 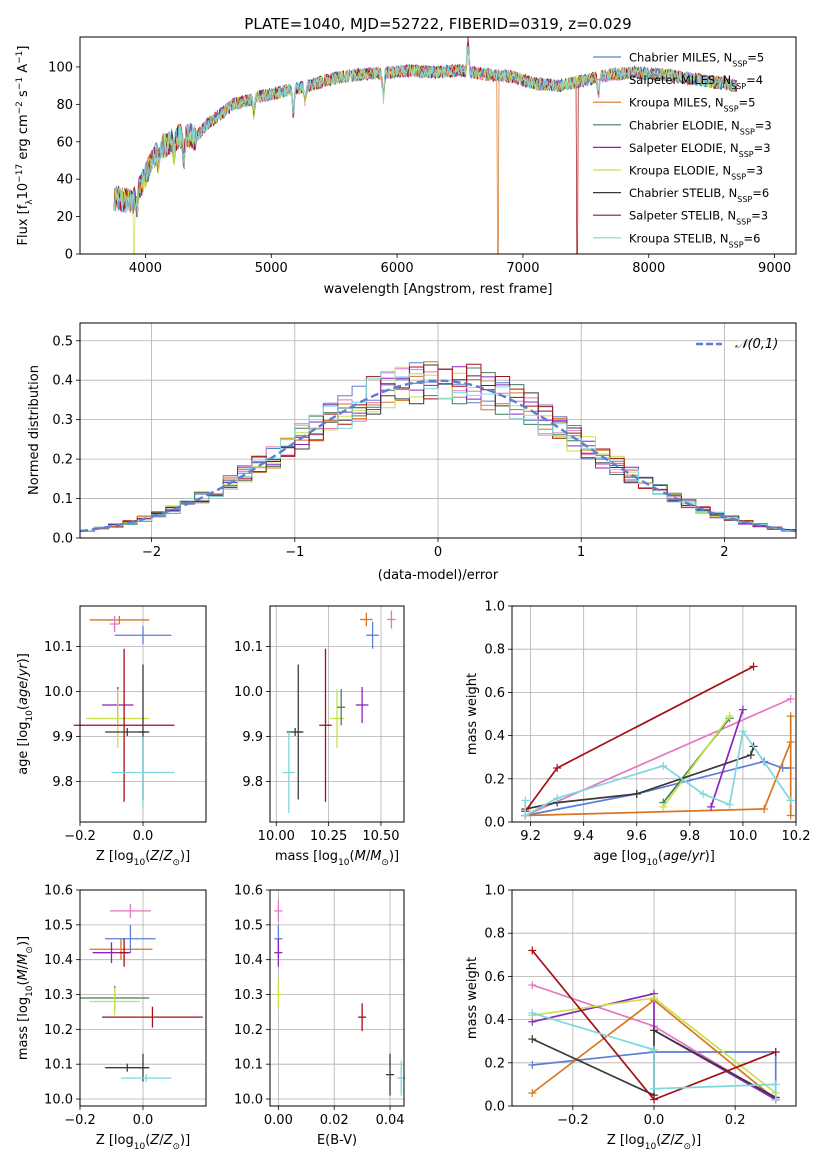 I want to click on weight-lines-group, so click(x=654, y=1025).